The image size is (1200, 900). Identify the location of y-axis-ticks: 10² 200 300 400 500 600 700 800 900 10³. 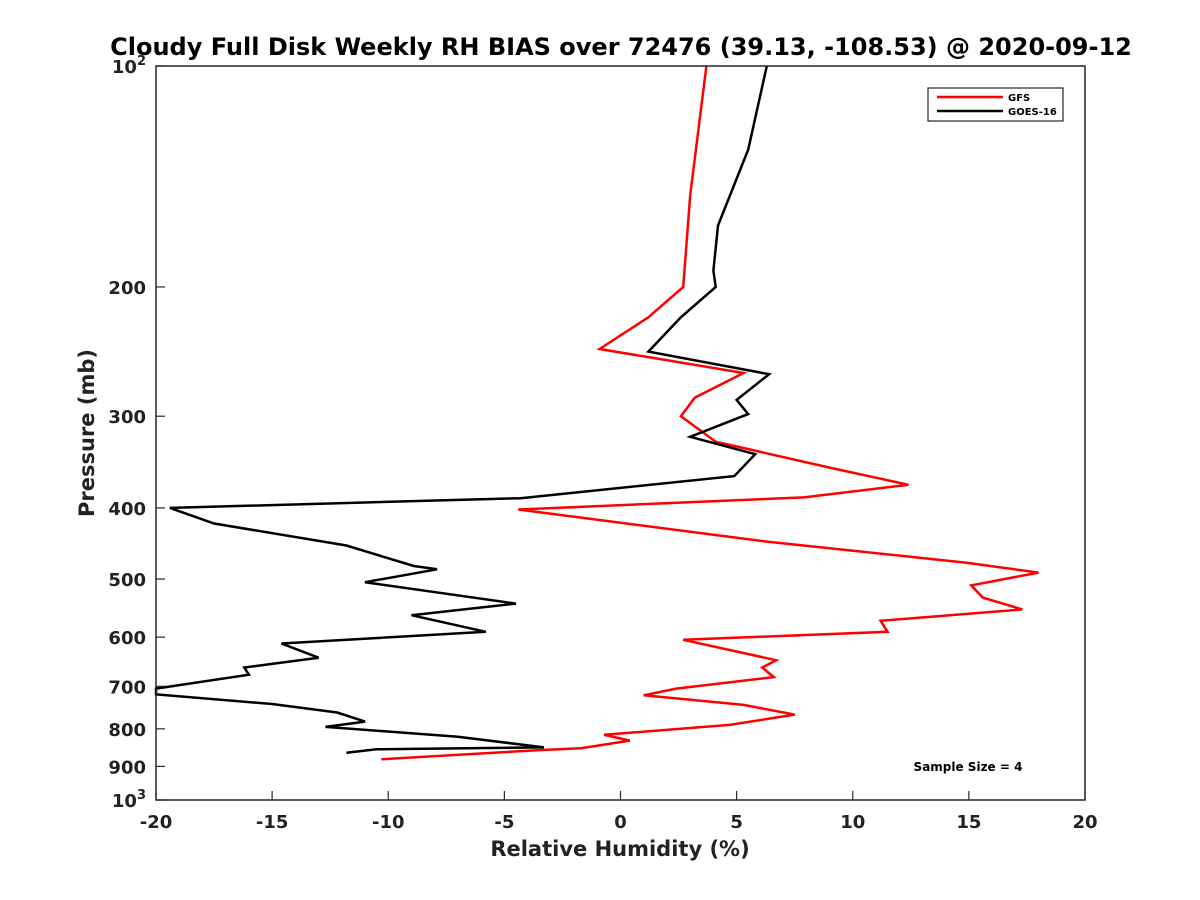
(136, 433).